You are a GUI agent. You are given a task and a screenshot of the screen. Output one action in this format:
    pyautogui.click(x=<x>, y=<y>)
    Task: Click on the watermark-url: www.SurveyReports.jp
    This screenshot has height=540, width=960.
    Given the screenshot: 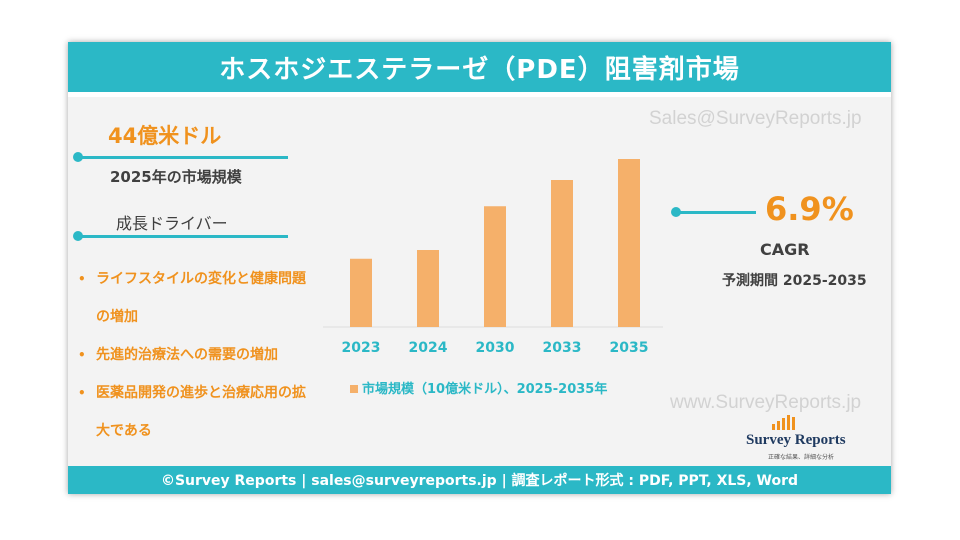 What is the action you would take?
    pyautogui.click(x=766, y=402)
    